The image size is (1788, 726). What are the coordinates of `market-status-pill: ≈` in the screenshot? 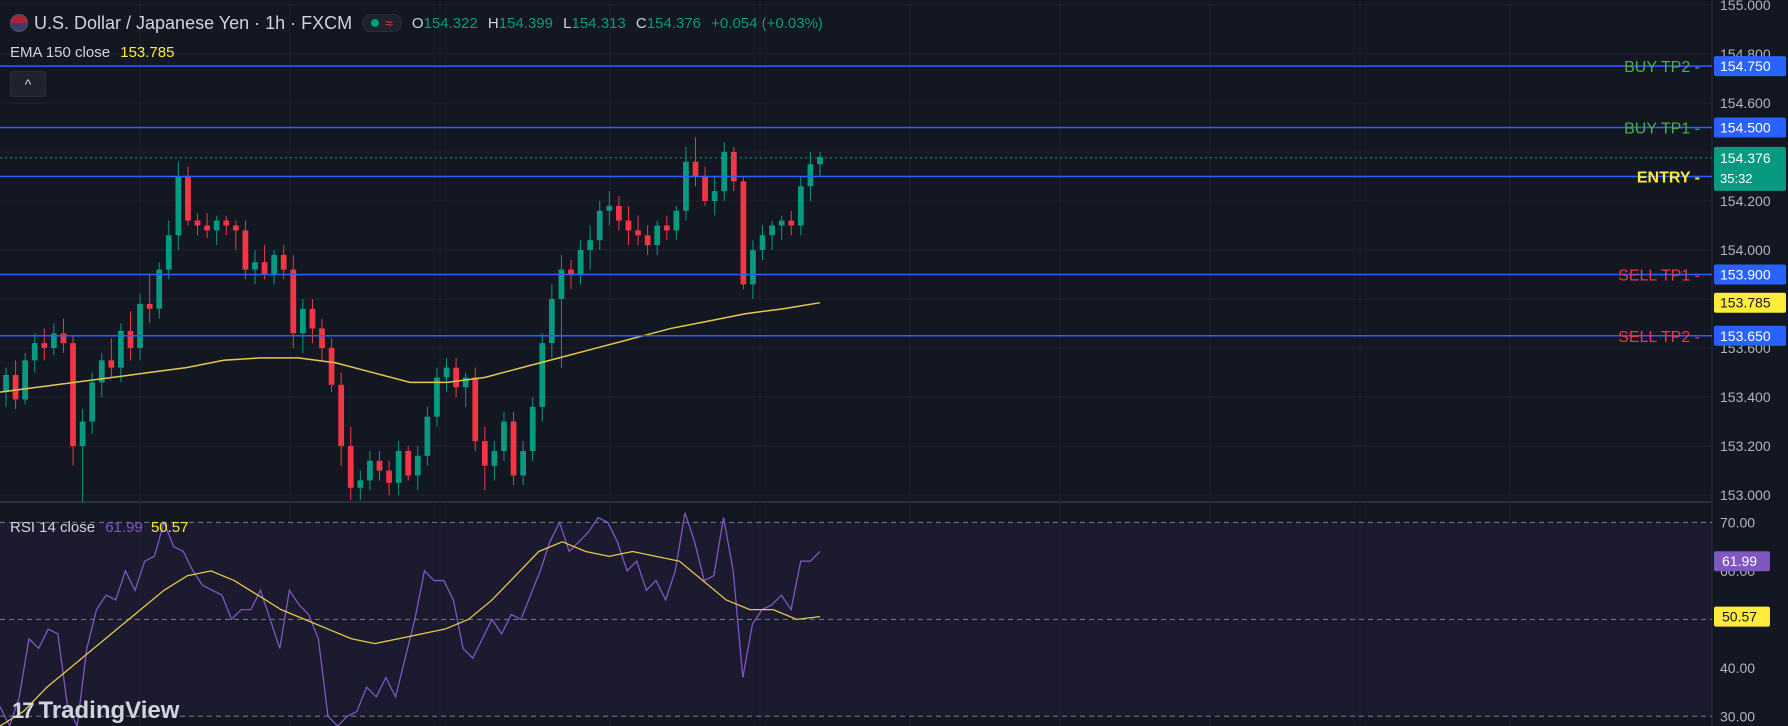 It's located at (382, 23).